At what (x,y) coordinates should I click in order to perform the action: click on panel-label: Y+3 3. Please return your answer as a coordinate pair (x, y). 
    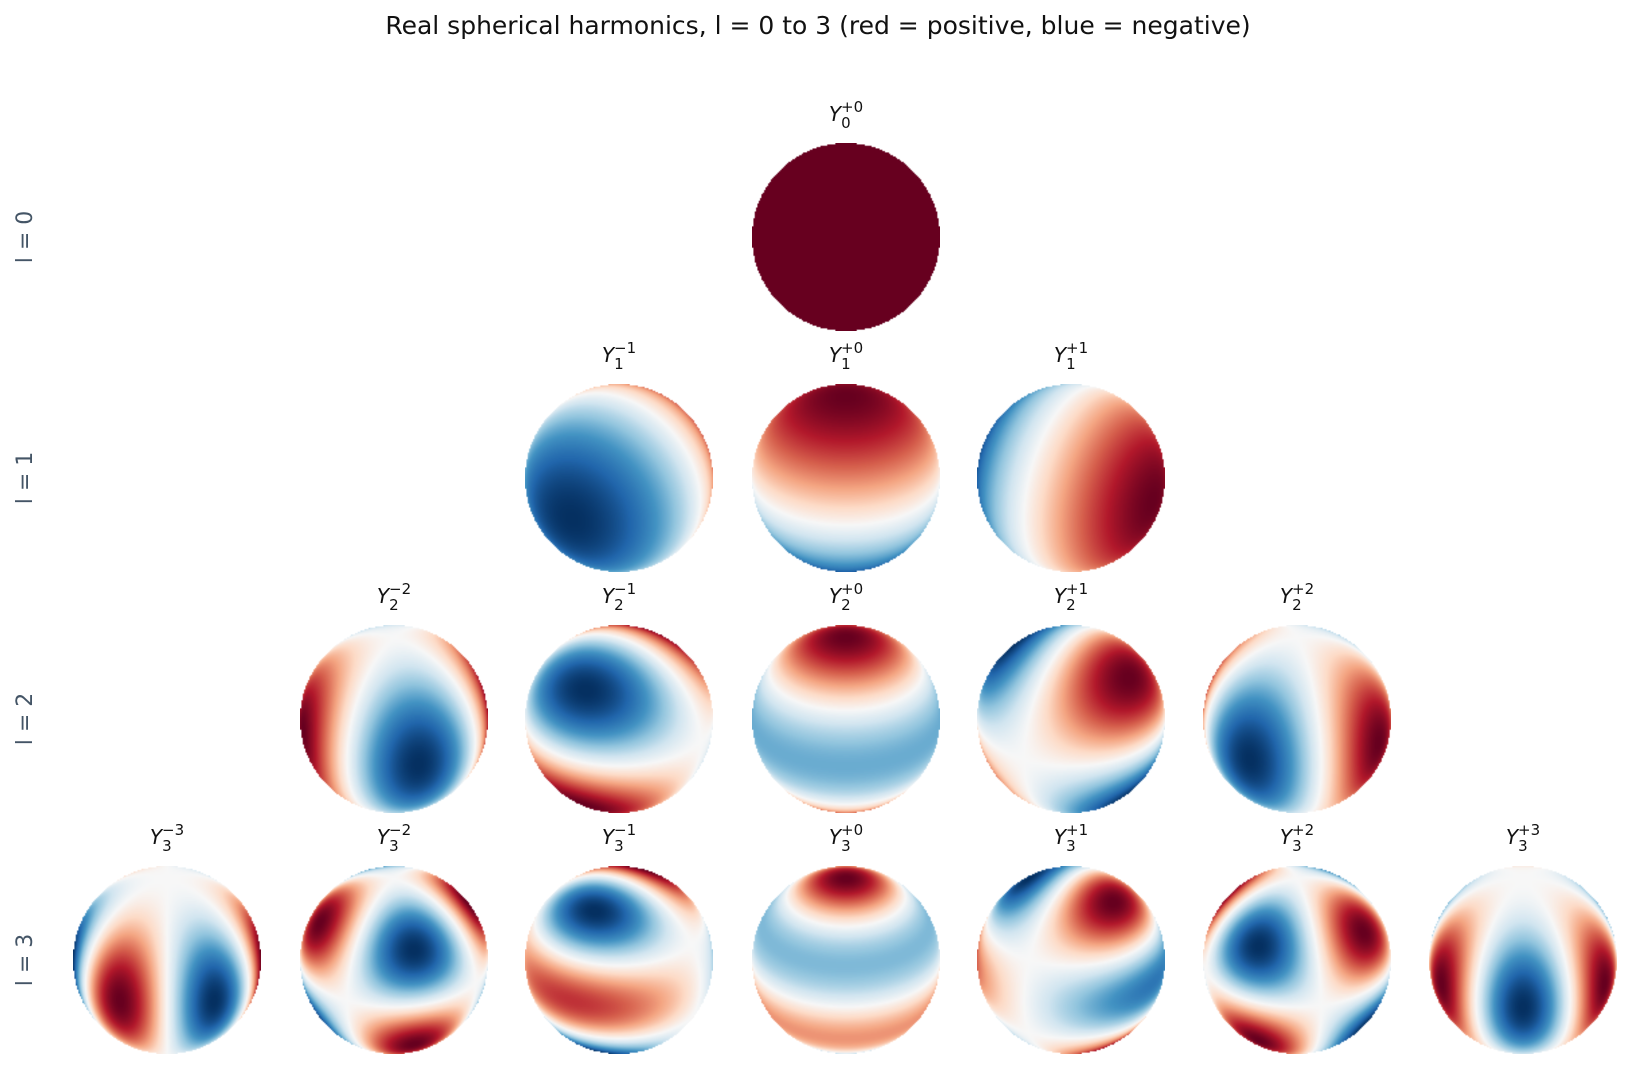
    Looking at the image, I should click on (1523, 838).